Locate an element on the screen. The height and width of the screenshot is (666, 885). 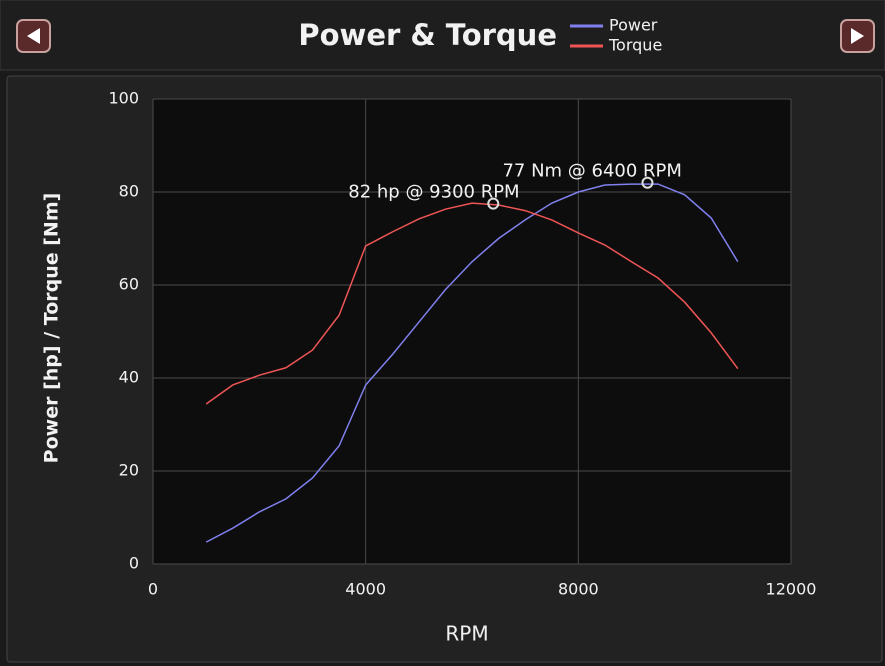
y-tick-label: 80 is located at coordinates (129, 191).